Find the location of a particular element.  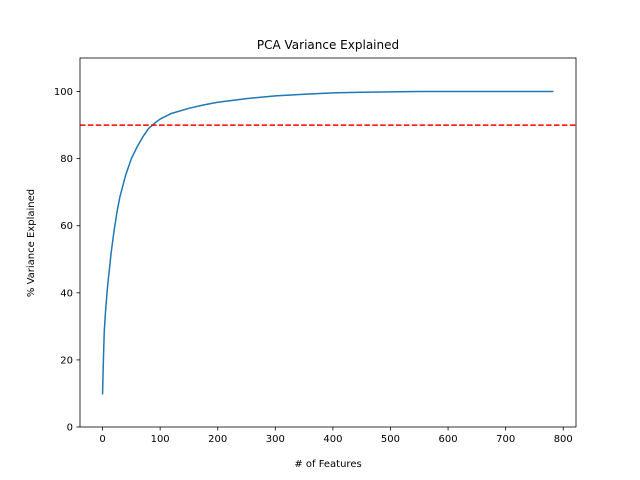

x-tick-label: 700 is located at coordinates (505, 439).